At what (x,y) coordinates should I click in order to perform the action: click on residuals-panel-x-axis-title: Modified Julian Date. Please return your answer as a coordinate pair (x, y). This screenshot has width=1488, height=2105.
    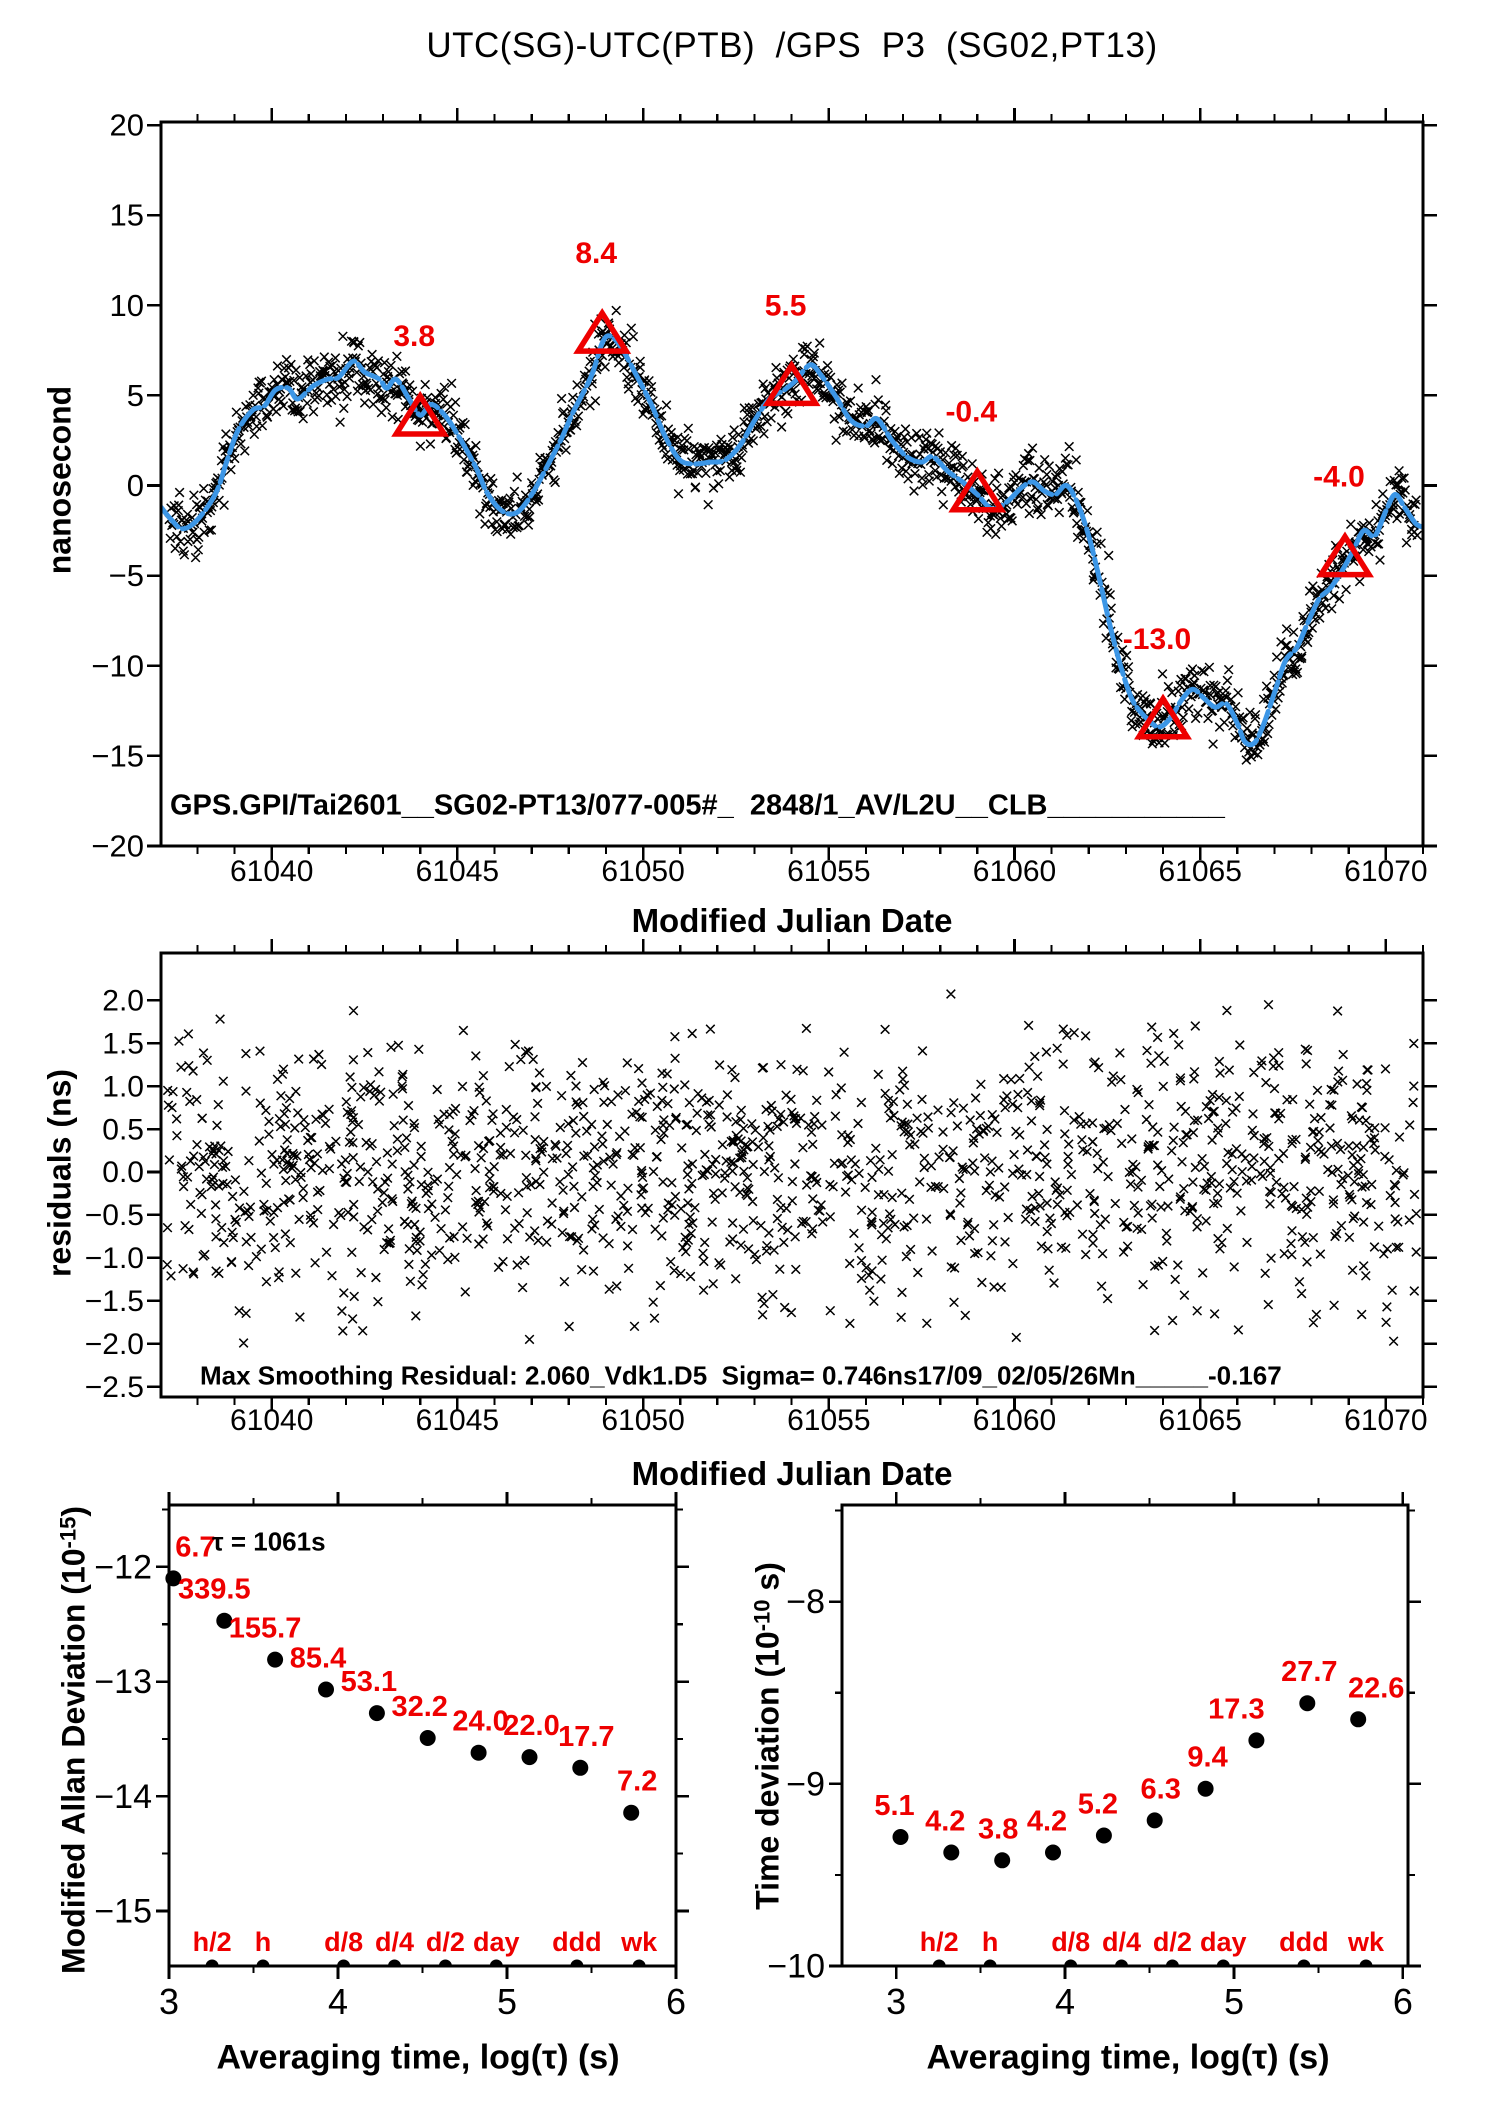
    Looking at the image, I should click on (792, 1473).